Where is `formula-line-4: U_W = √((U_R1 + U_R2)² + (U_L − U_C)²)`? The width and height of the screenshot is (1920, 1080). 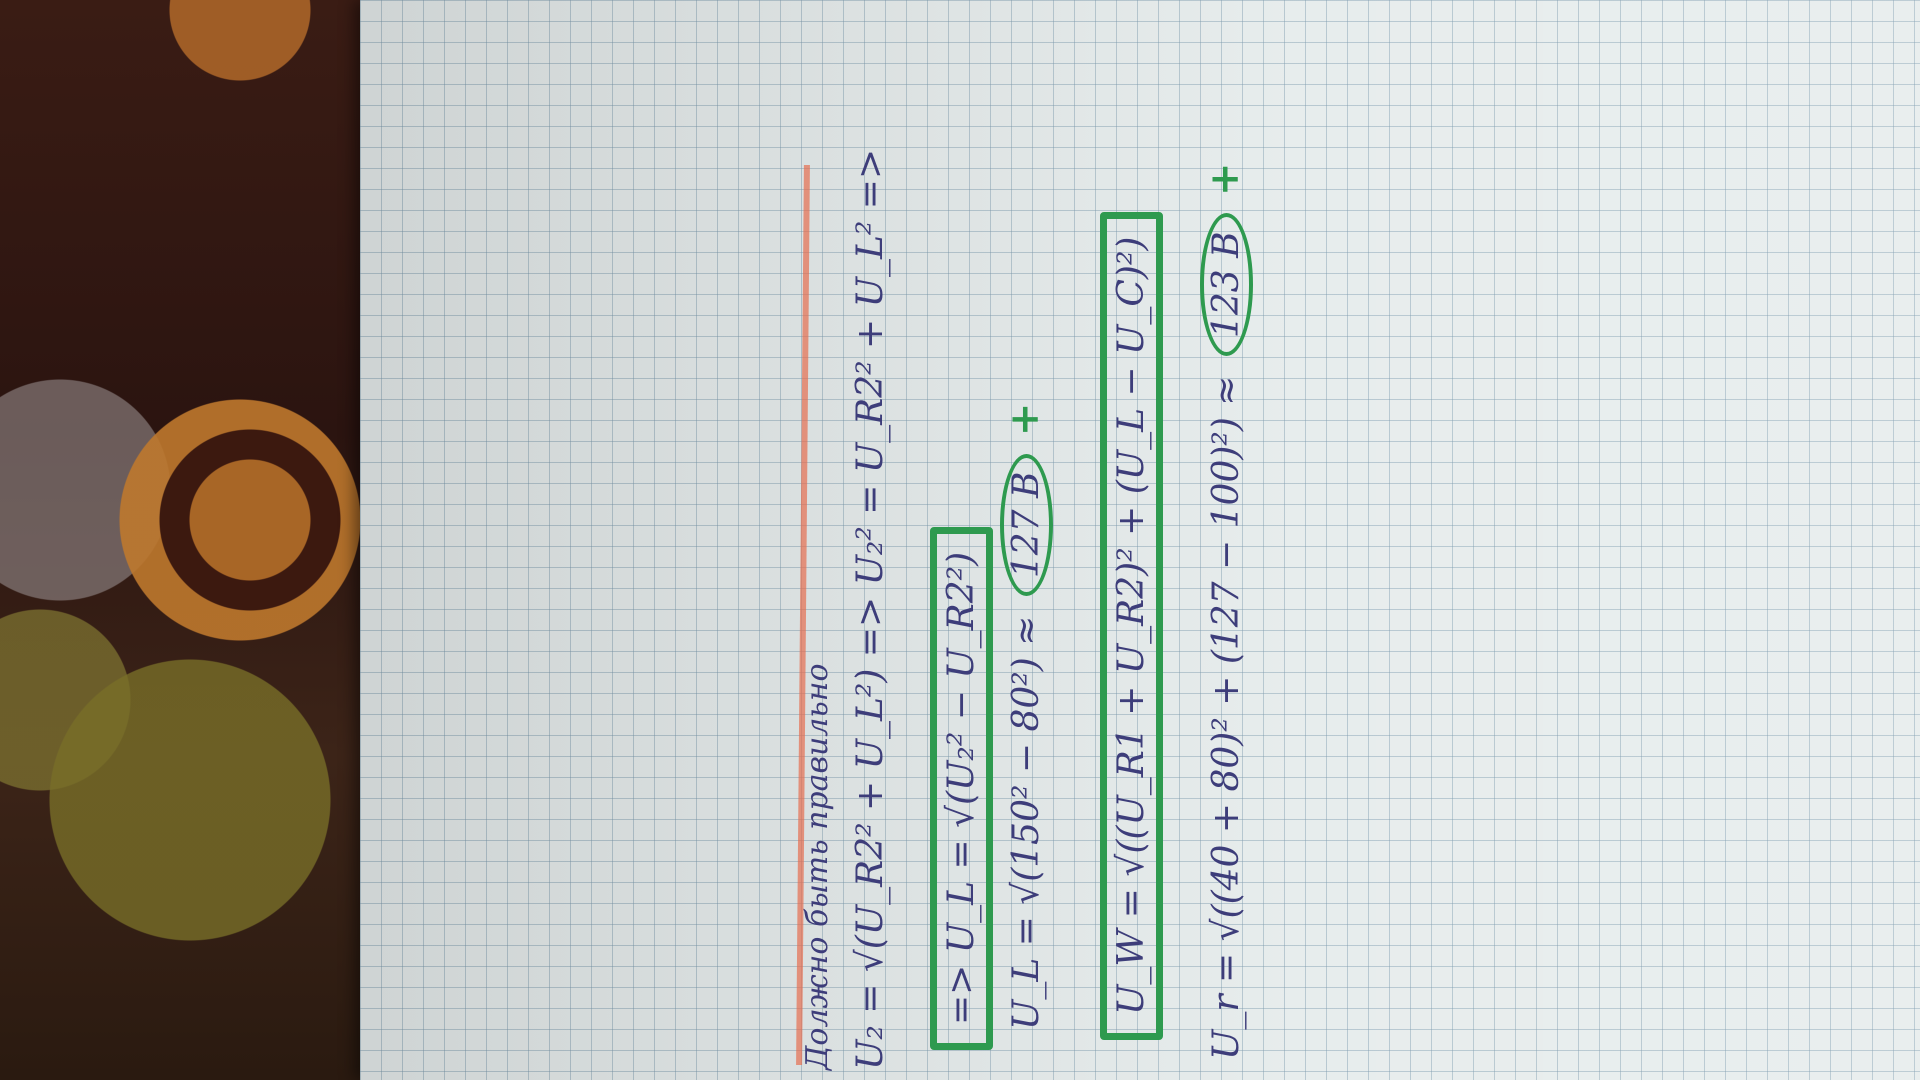 formula-line-4: U_W = √((U_R1 + U_R2)² + (U_L − U_C)²) is located at coordinates (1131, 625).